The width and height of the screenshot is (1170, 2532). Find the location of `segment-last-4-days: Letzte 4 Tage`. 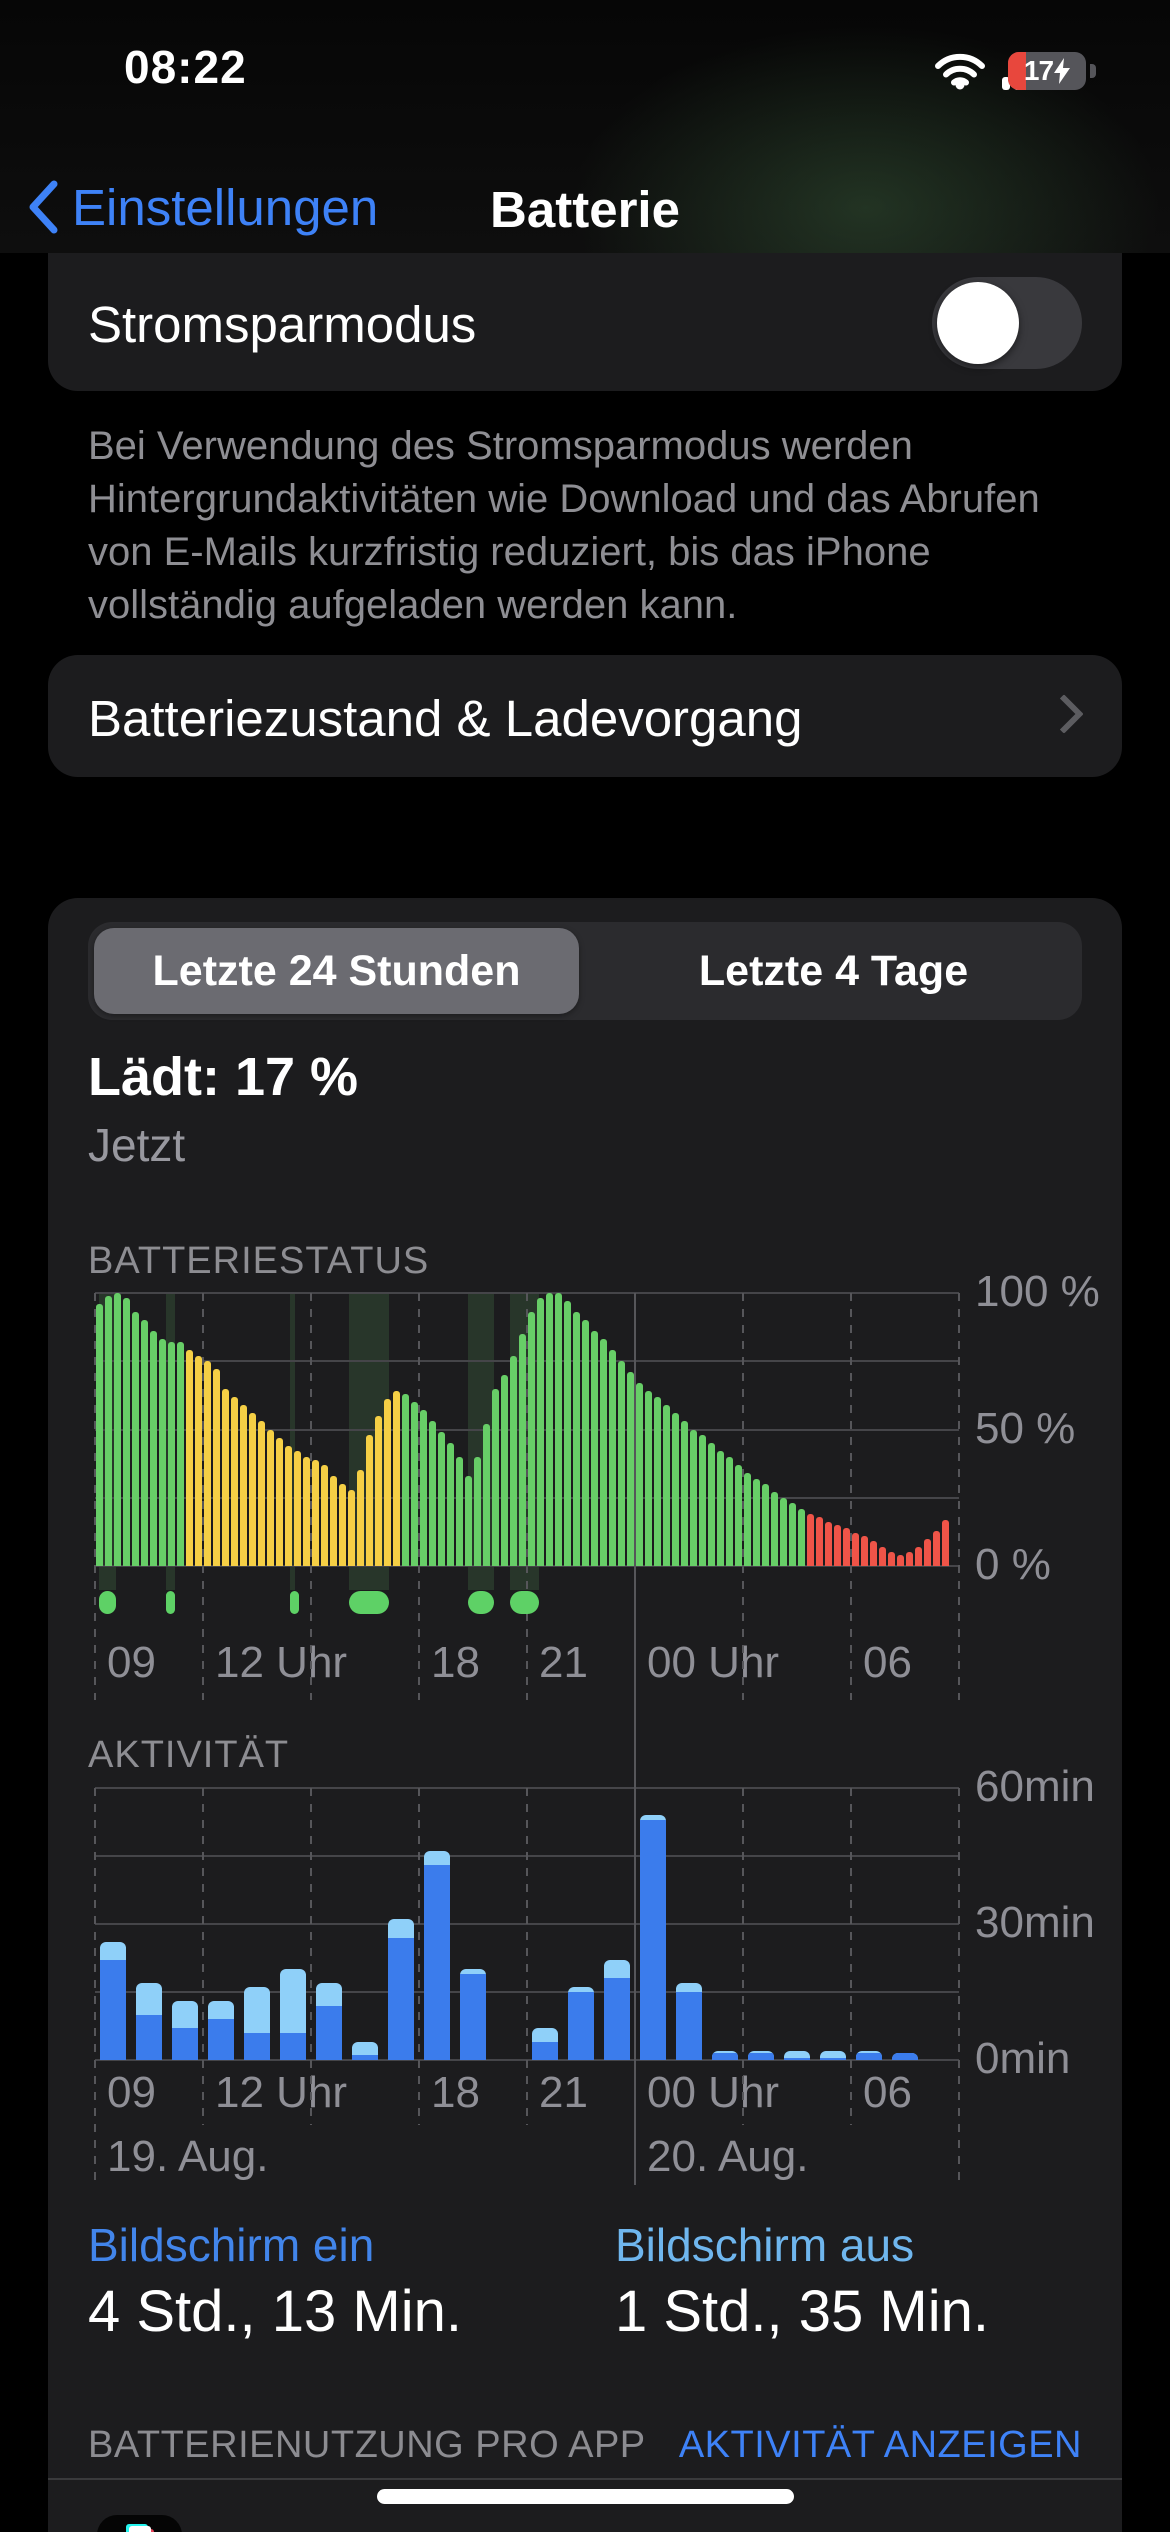

segment-last-4-days: Letzte 4 Tage is located at coordinates (833, 970).